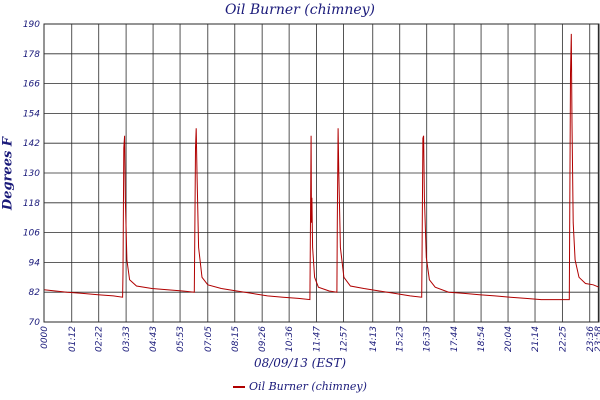  Describe the element at coordinates (127, 339) in the screenshot. I see `x-tick-label: 03:33` at that location.